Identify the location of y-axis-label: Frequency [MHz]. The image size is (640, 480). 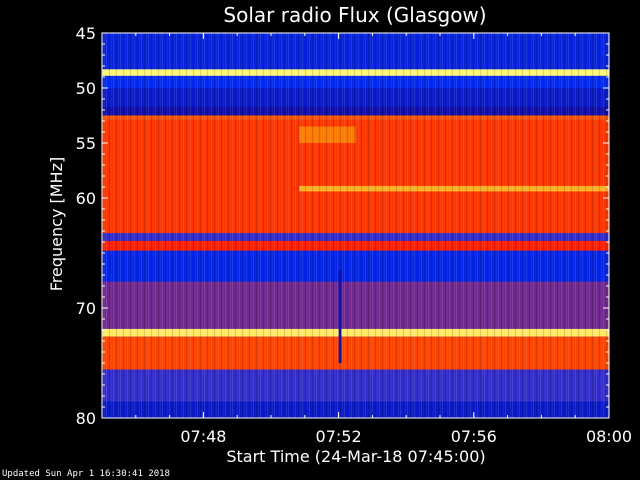
(56, 224).